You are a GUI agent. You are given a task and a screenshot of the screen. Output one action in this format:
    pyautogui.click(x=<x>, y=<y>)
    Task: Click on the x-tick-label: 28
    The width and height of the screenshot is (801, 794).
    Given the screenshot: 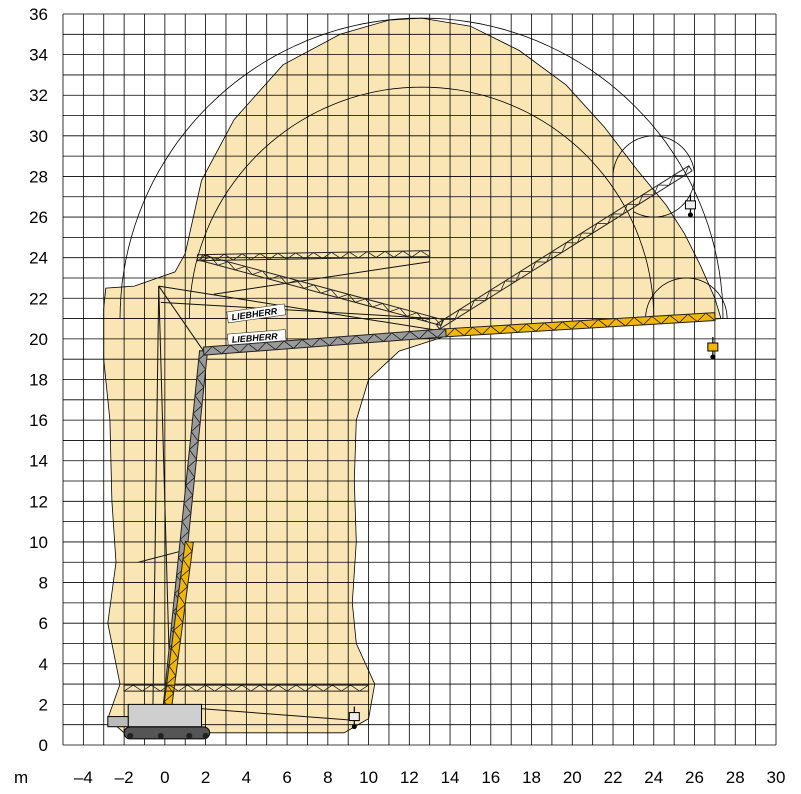 What is the action you would take?
    pyautogui.click(x=735, y=777)
    